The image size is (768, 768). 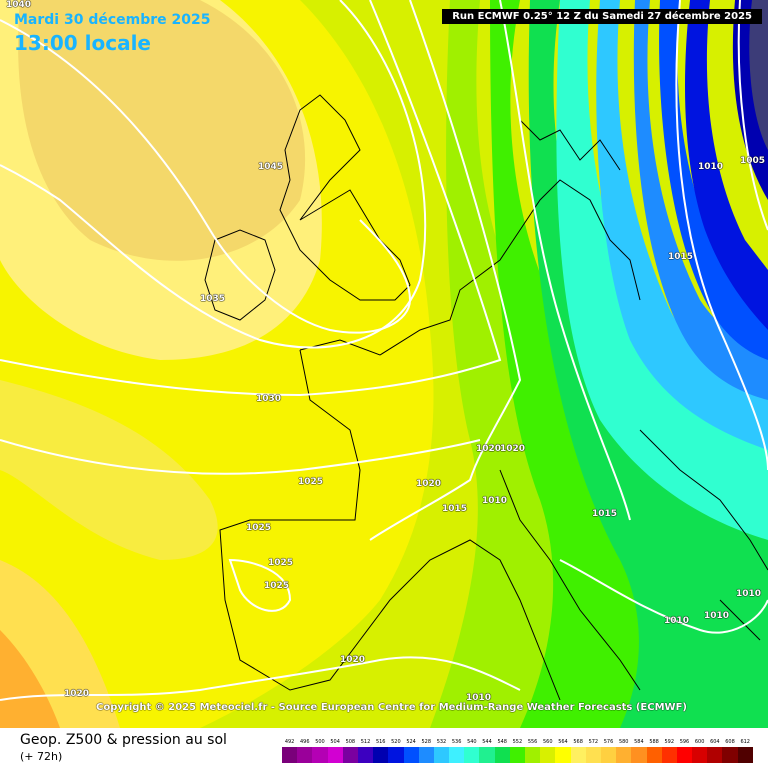 I want to click on forecast-range: (+ 72h), so click(x=41, y=756).